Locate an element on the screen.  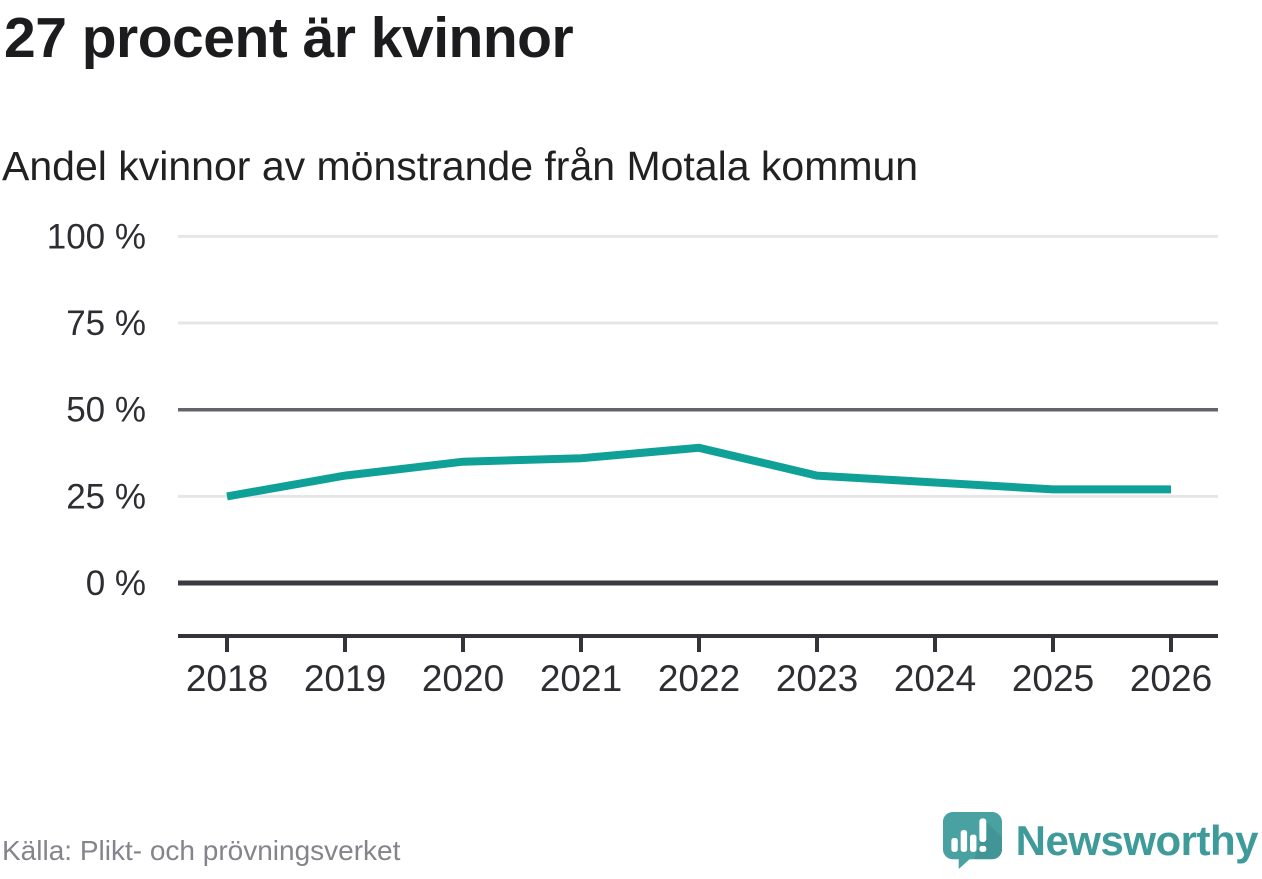
y-axis-label-0: 0 % is located at coordinates (116, 583).